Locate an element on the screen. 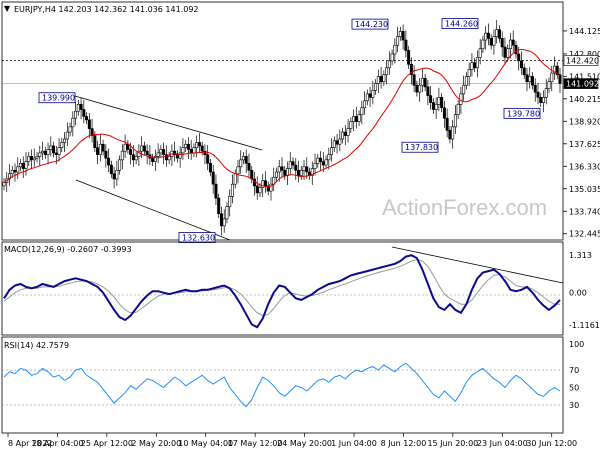 Image resolution: width=600 pixels, height=450 pixels. last-price-tag is located at coordinates (581, 83).